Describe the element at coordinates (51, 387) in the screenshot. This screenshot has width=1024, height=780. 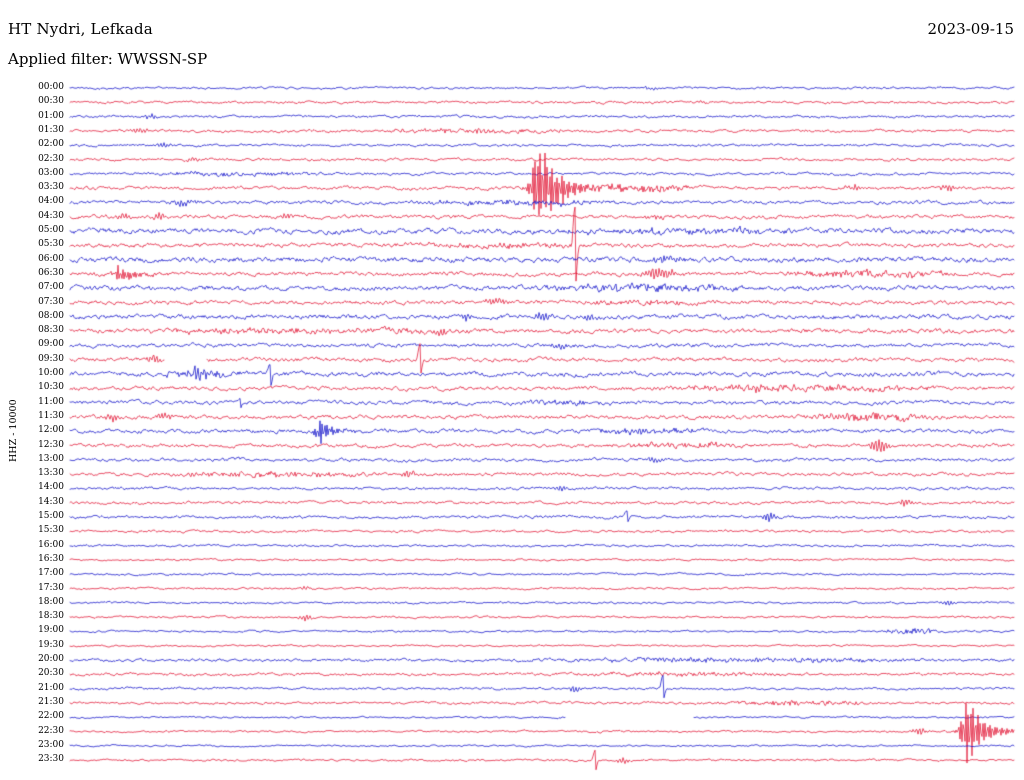
I see `time-label: 10:30` at that location.